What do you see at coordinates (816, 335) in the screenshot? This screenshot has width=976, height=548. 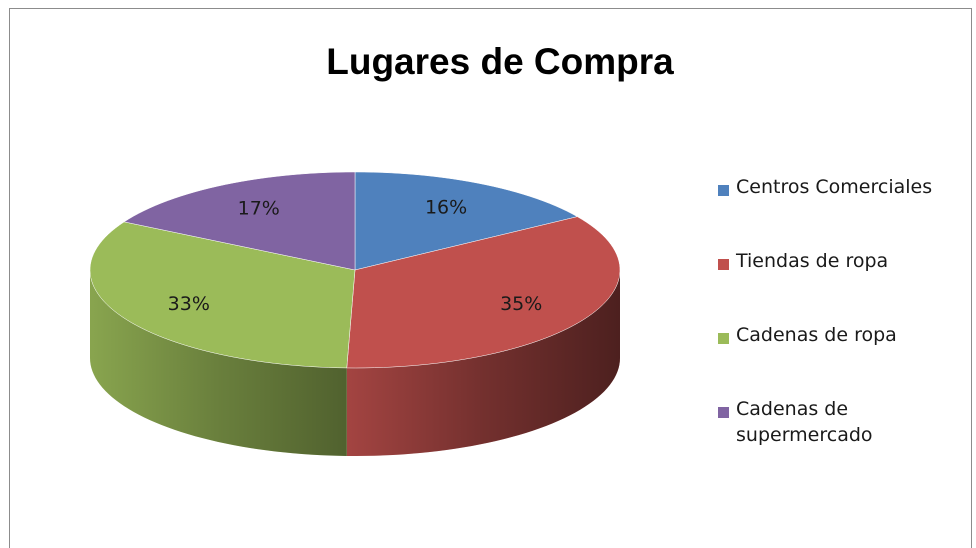 I see `legend-label: Cadenas de ropa` at bounding box center [816, 335].